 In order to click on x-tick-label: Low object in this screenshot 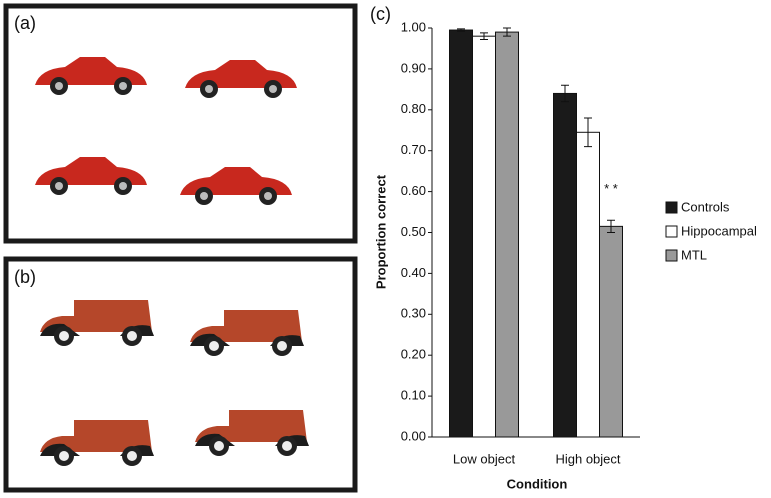, I will do `click(484, 458)`.